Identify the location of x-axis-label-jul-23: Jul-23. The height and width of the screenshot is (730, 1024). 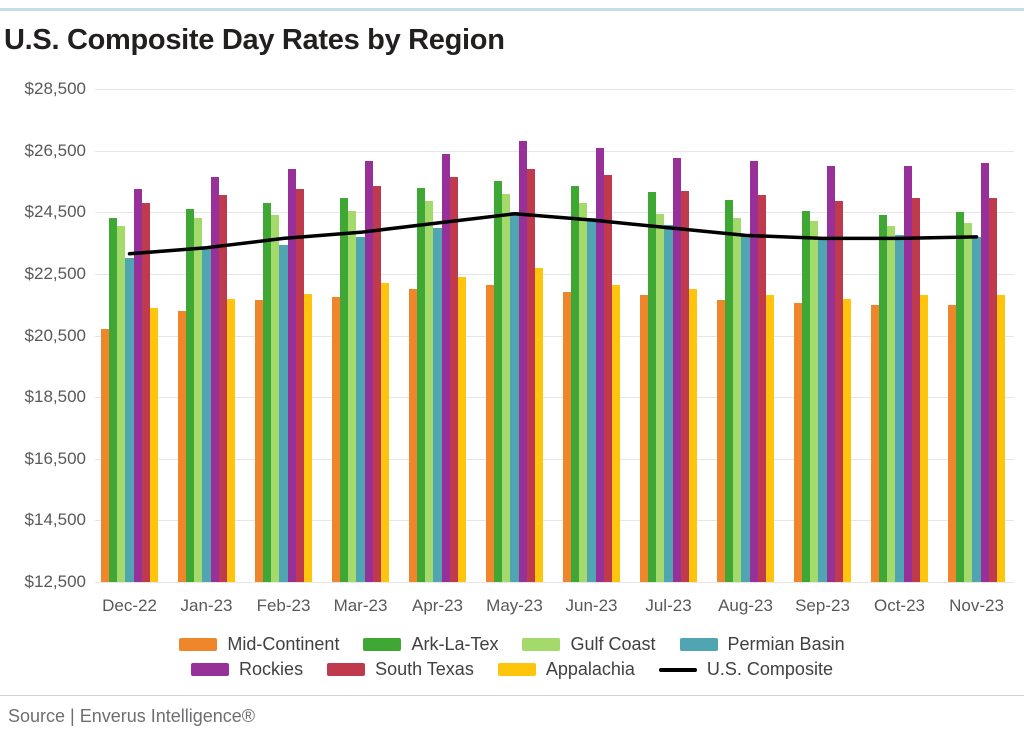
(668, 605).